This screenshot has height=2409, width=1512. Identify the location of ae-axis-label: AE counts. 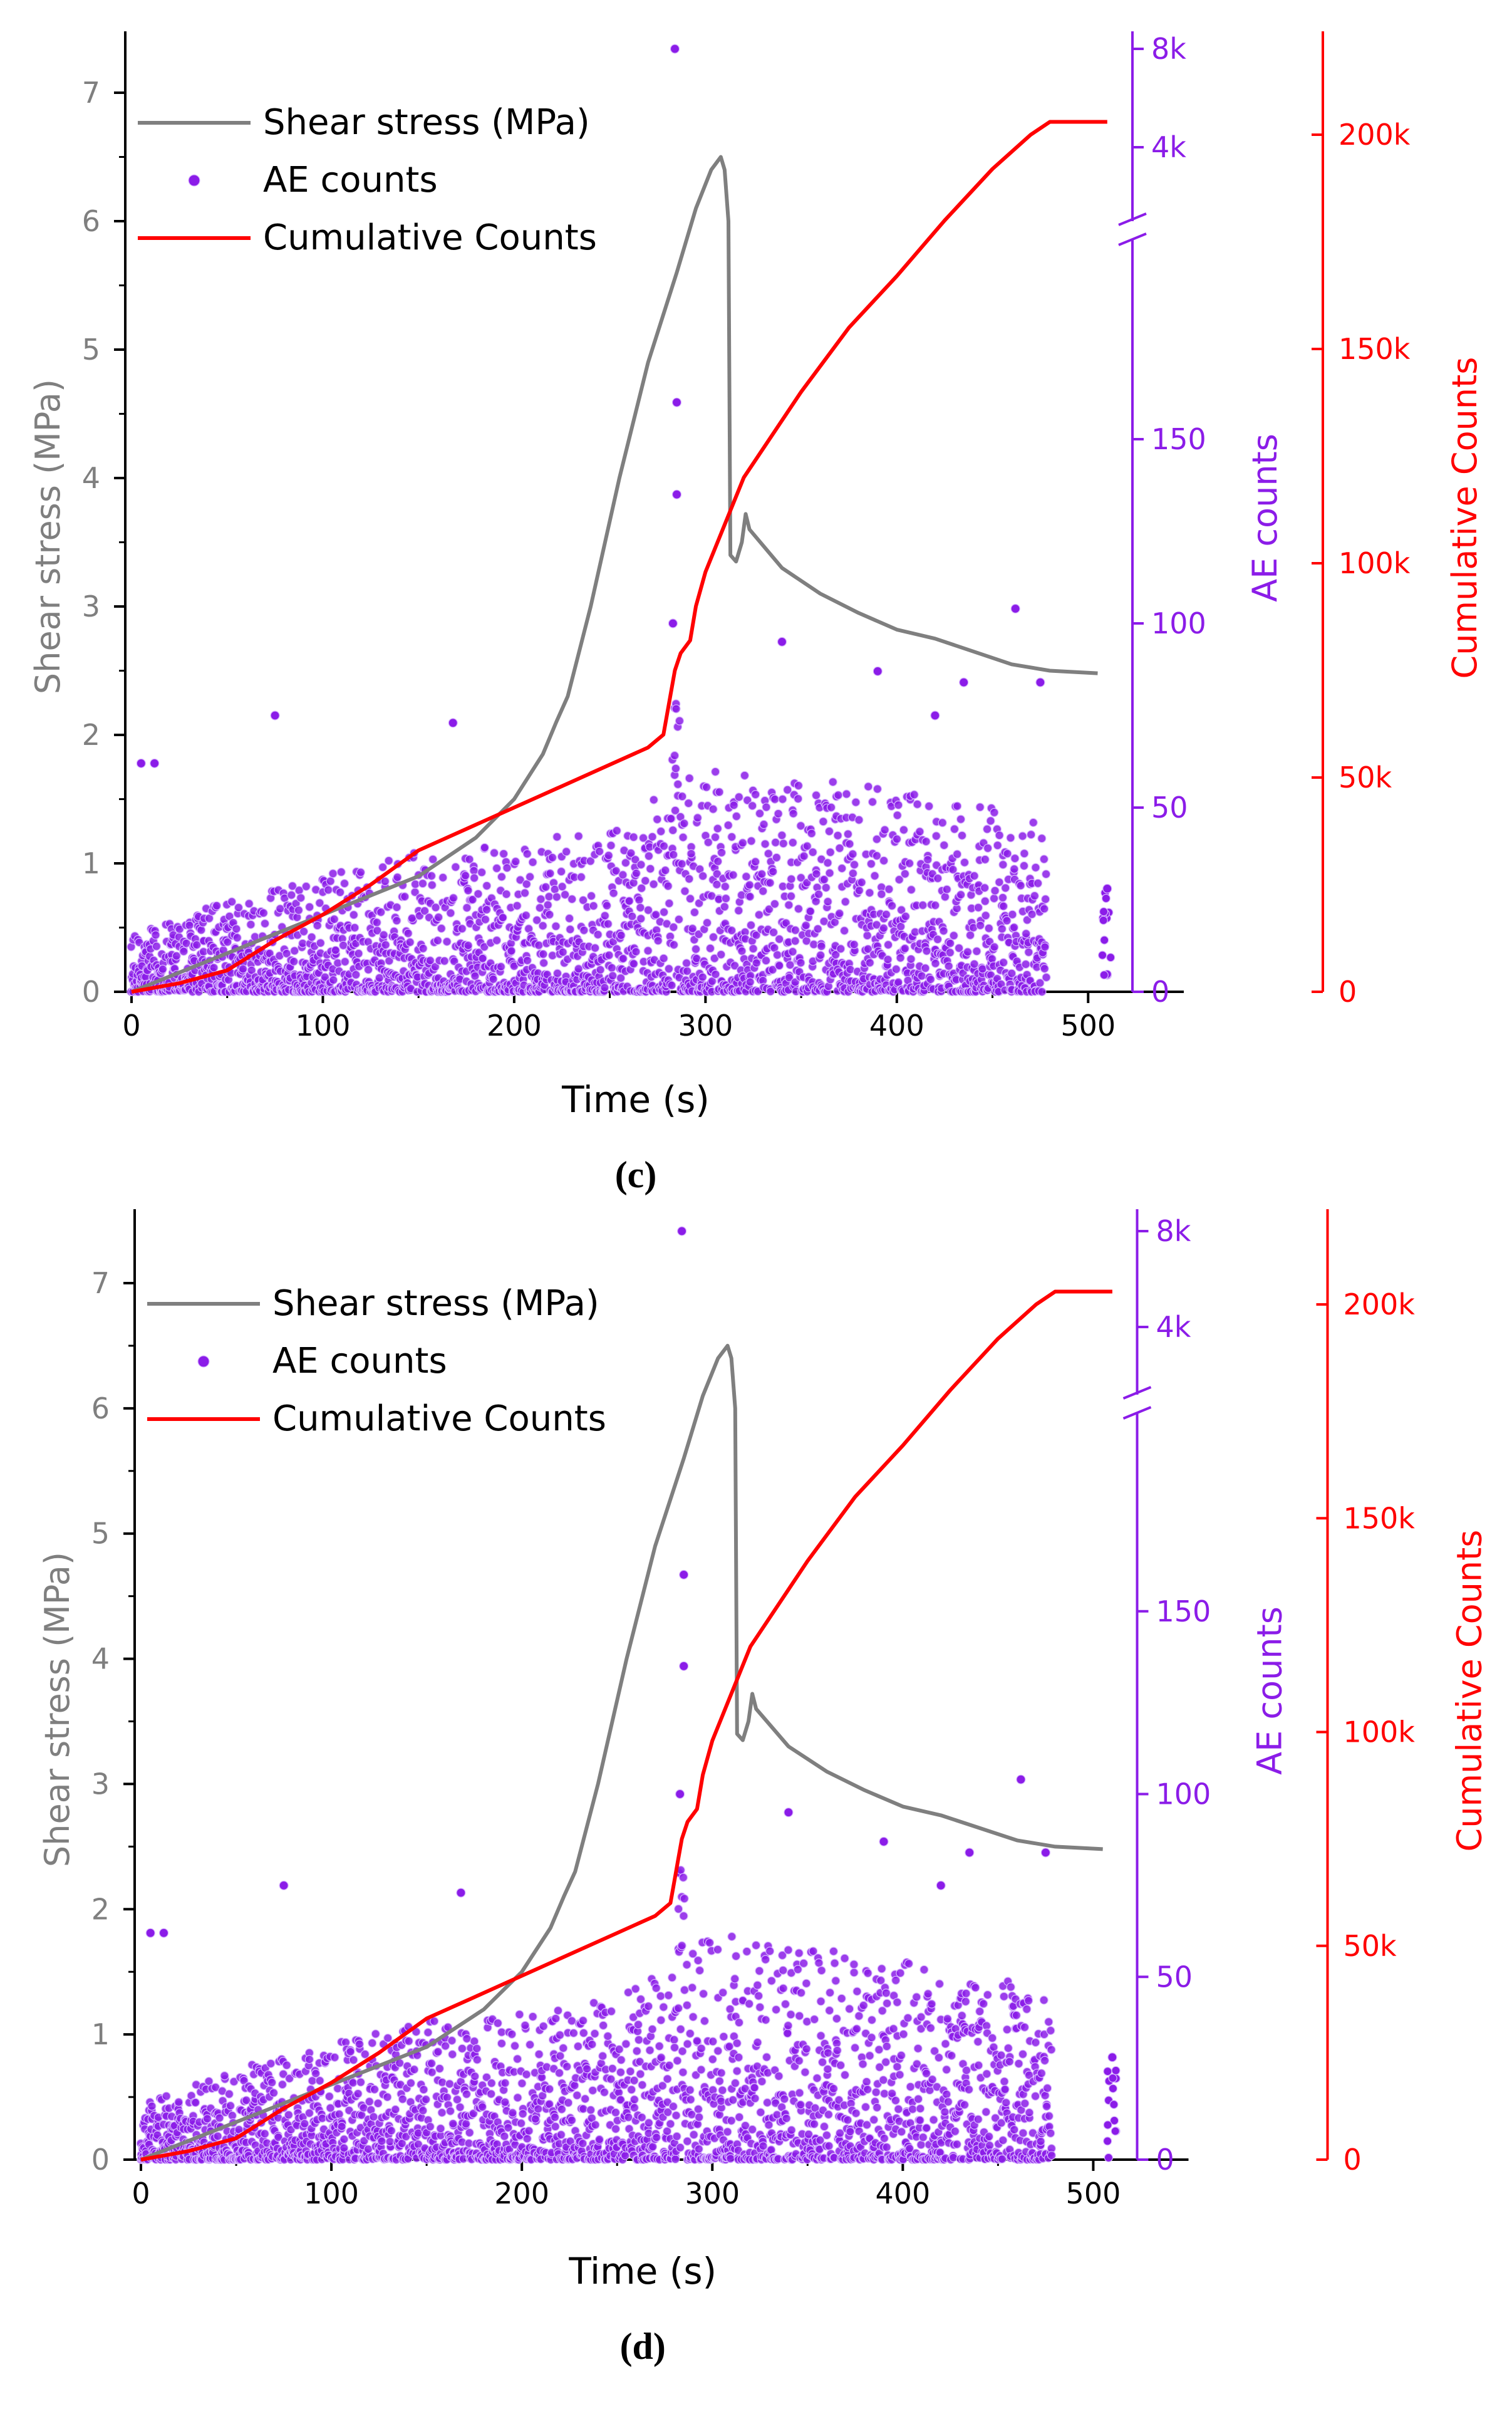
(1265, 518).